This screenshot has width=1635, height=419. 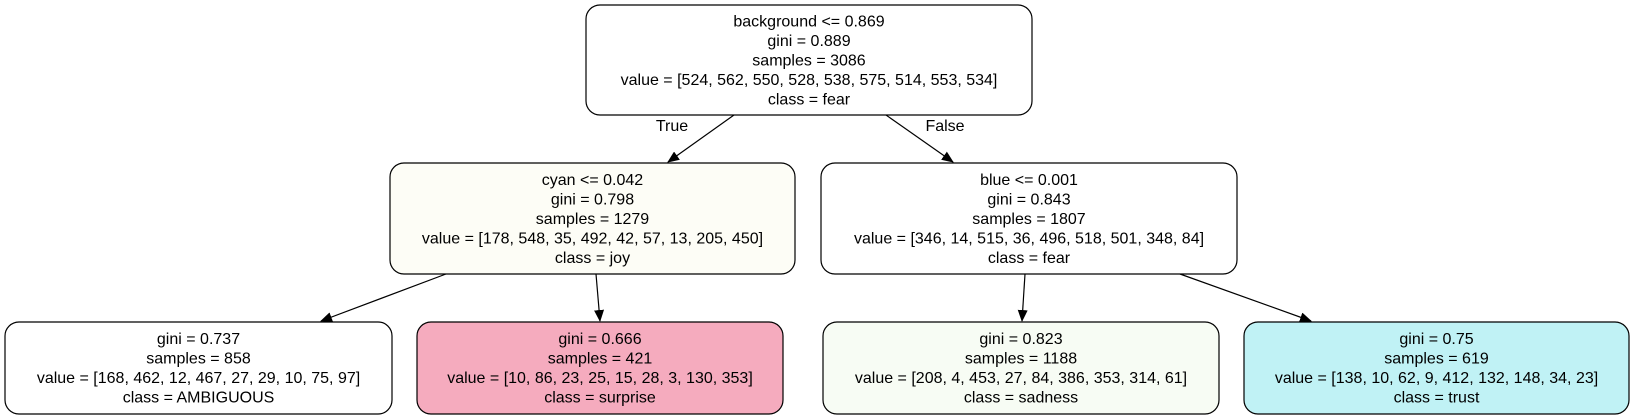 What do you see at coordinates (198, 359) in the screenshot?
I see `node-line: samples = 858` at bounding box center [198, 359].